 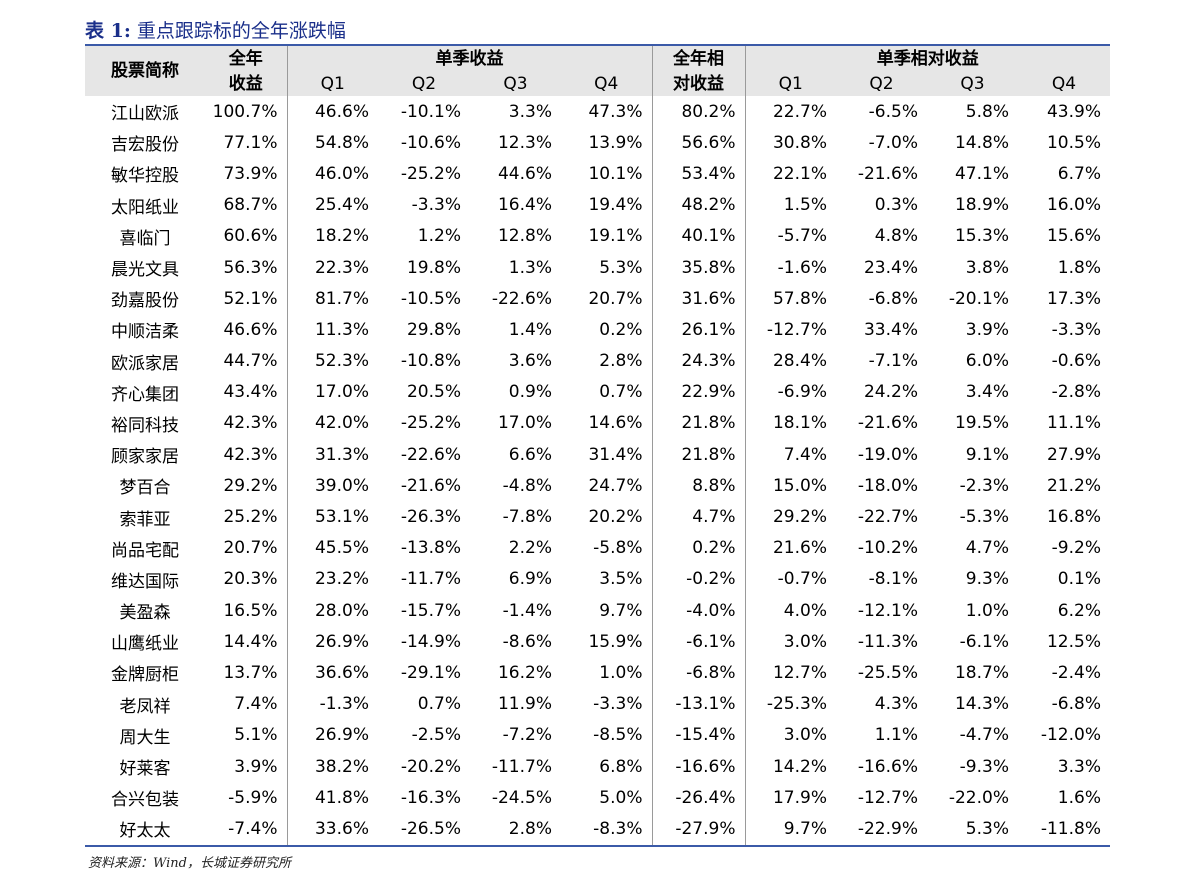 I want to click on header-cell: 收益, so click(x=246, y=83).